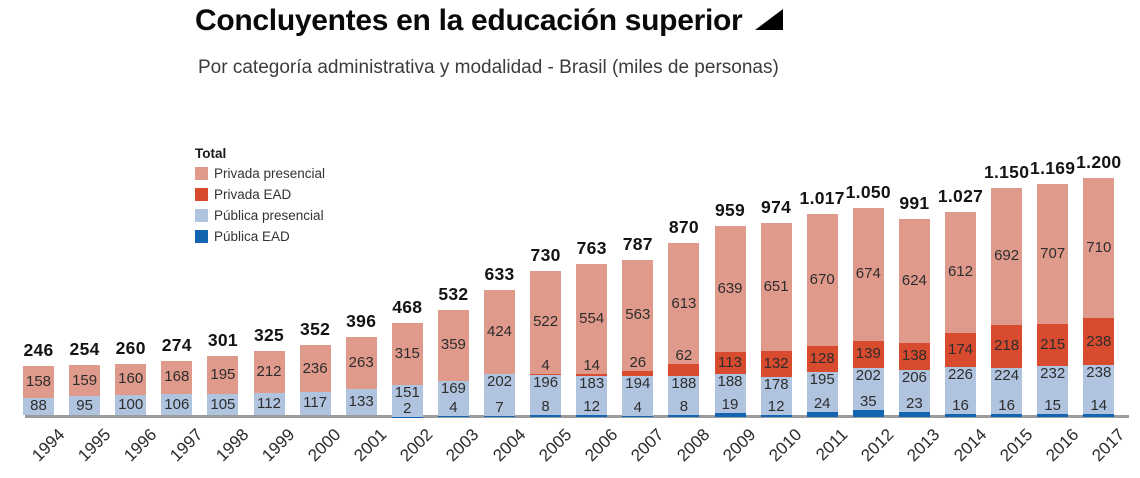 The image size is (1140, 478). What do you see at coordinates (1007, 375) in the screenshot?
I see `segment-value-label: 224` at bounding box center [1007, 375].